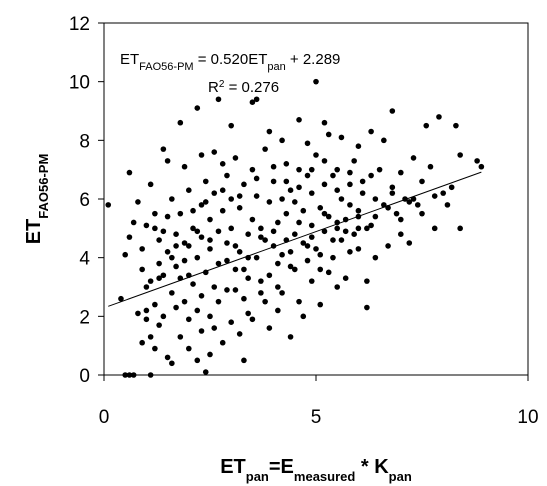 Image resolution: width=547 pixels, height=486 pixels. Describe the element at coordinates (84, 259) in the screenshot. I see `y-tick-label: 4` at that location.